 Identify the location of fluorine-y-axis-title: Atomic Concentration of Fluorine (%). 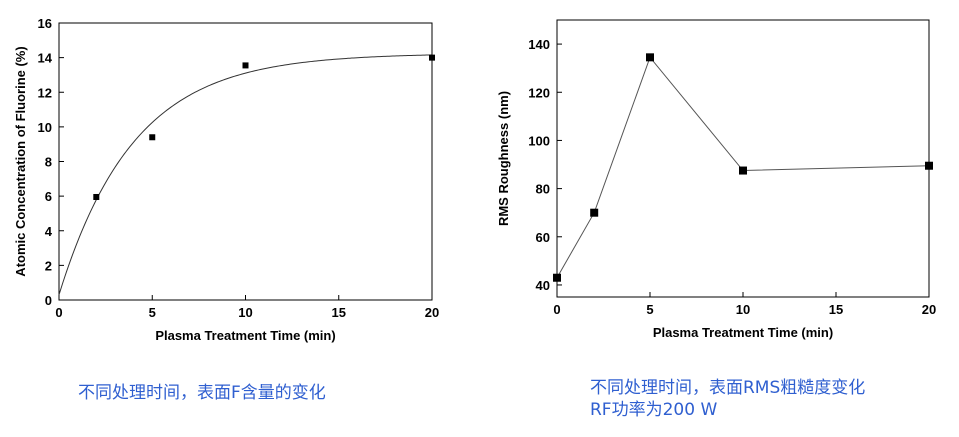
(20, 161).